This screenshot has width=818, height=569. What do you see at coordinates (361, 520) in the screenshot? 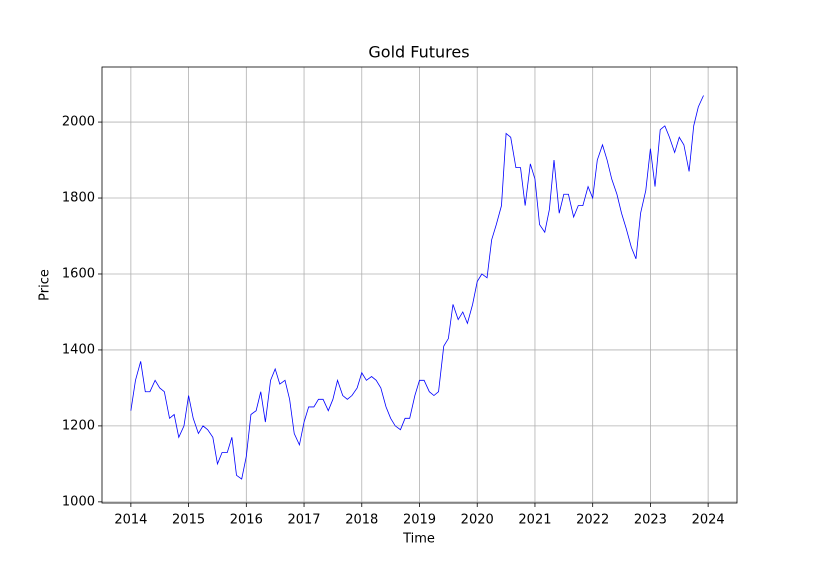
I see `x-tick-label: 2018` at bounding box center [361, 520].